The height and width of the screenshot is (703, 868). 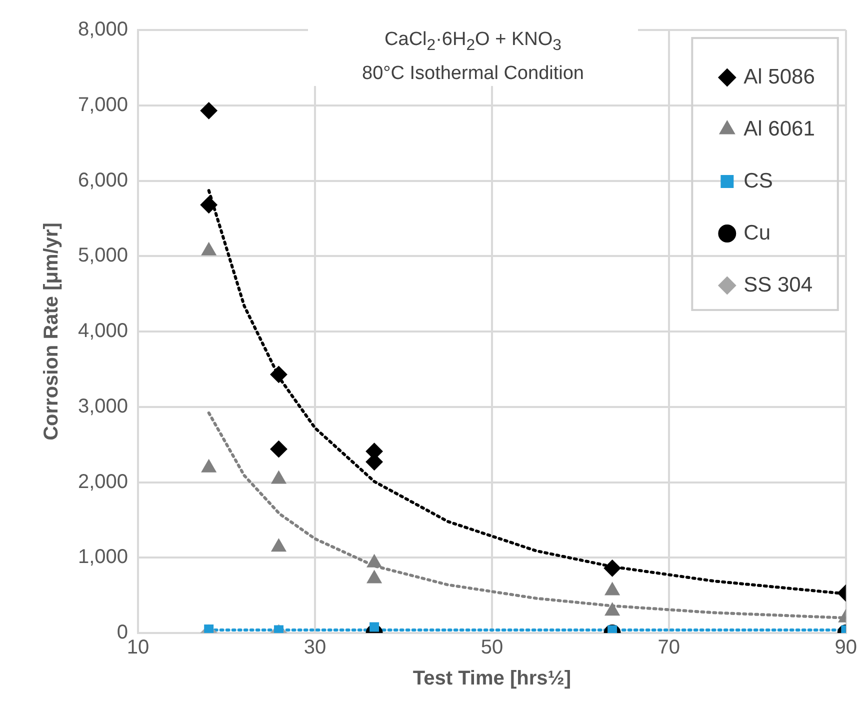 What do you see at coordinates (103, 481) in the screenshot?
I see `y-tick-label: 2,000` at bounding box center [103, 481].